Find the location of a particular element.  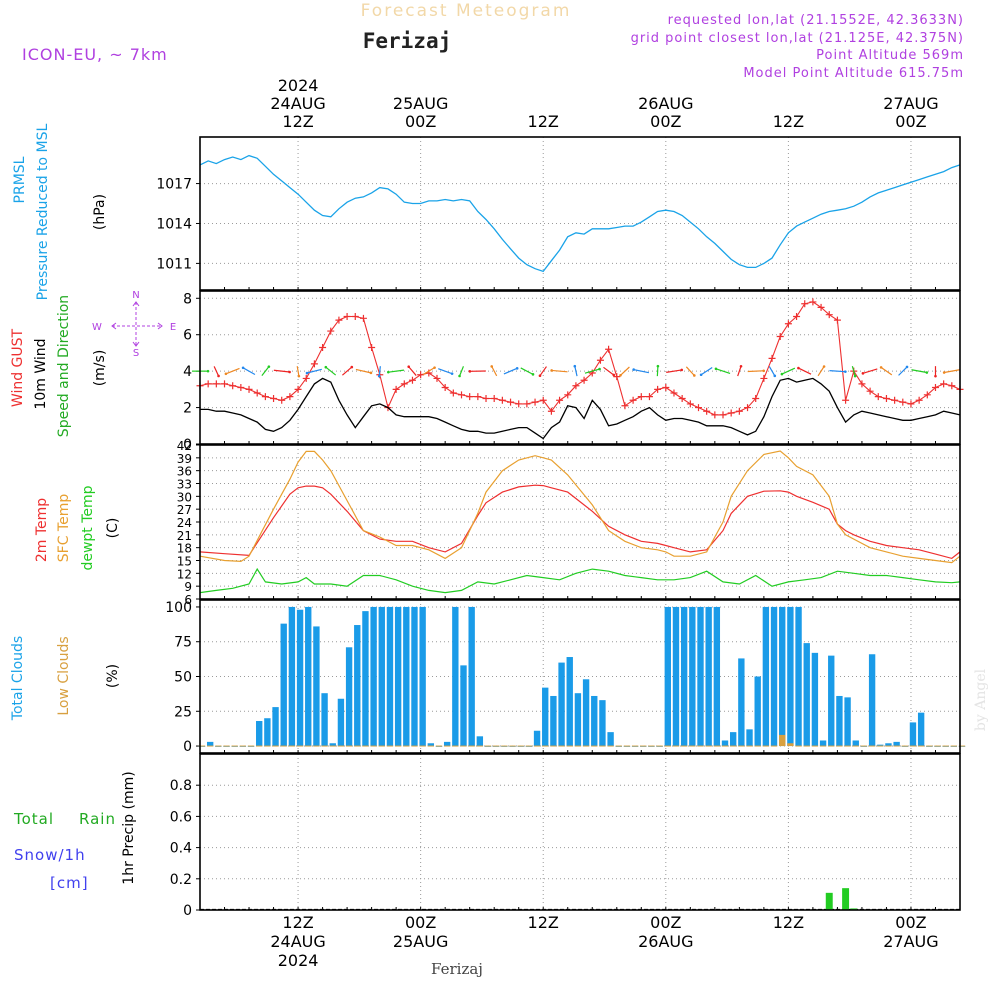

gust-line is located at coordinates (580, 358).